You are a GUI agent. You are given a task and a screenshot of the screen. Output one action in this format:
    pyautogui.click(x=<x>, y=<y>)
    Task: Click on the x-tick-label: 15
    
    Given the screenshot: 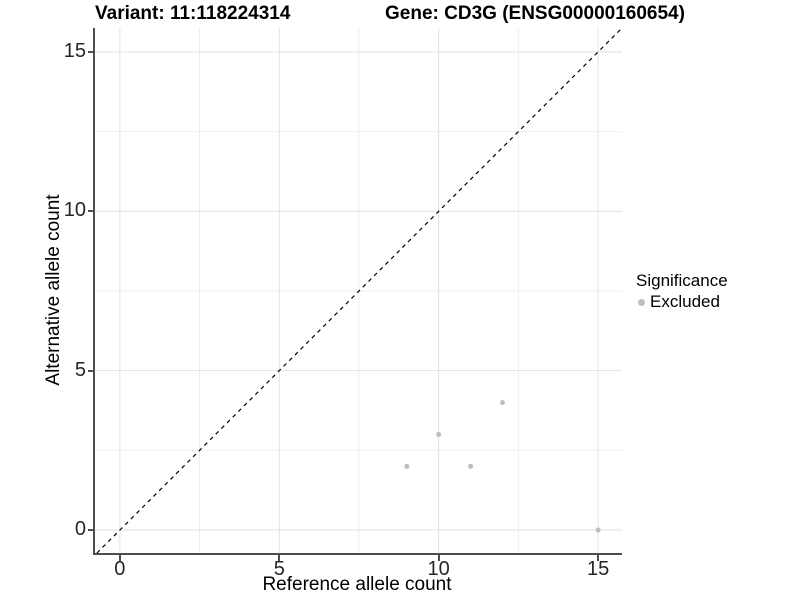 What is the action you would take?
    pyautogui.click(x=598, y=569)
    